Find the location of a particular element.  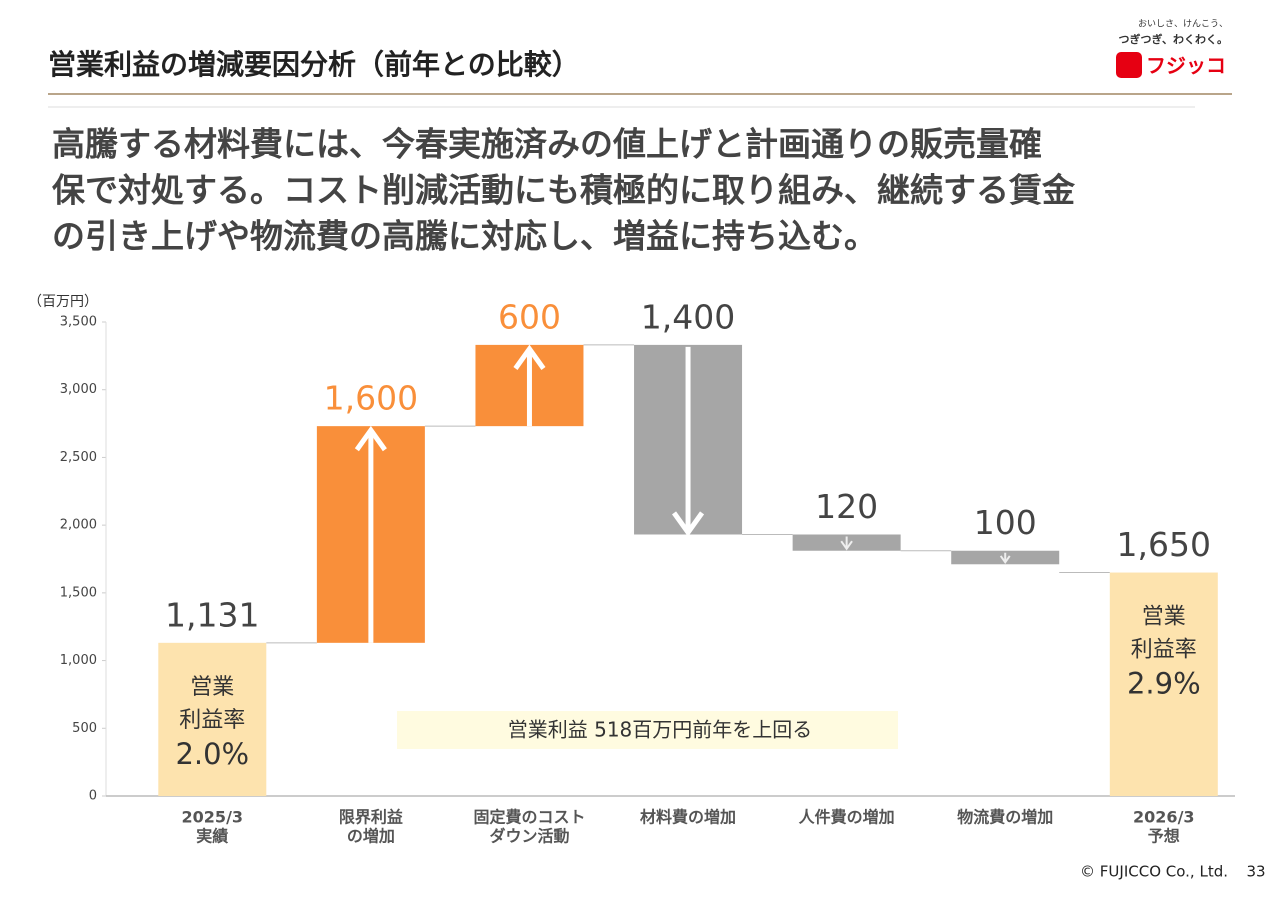

x-tick-label: 固定費のコスト is located at coordinates (529, 817).